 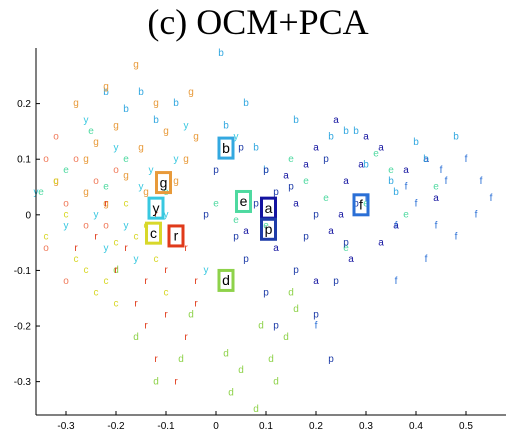 I want to click on y-tick-label: -0.3, so click(x=23, y=382).